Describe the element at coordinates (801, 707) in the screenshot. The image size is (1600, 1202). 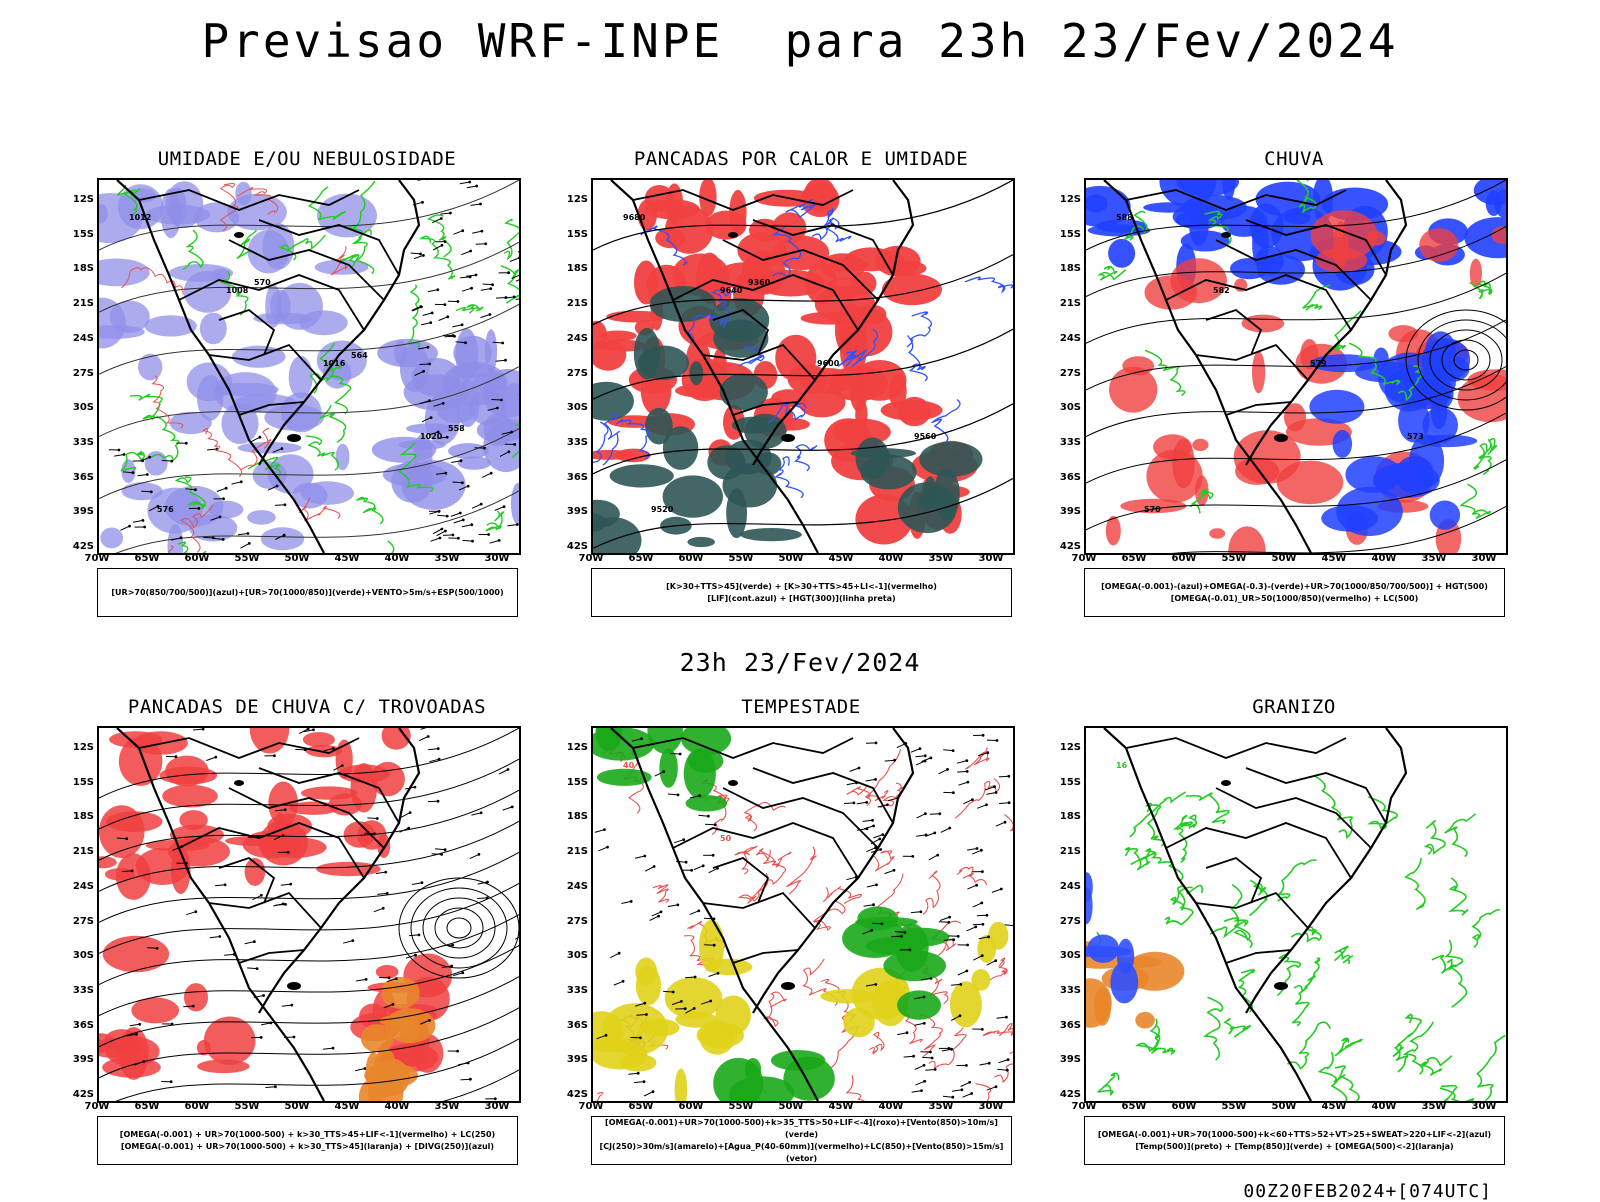
I see `panel-title: TEMPESTADE` at that location.